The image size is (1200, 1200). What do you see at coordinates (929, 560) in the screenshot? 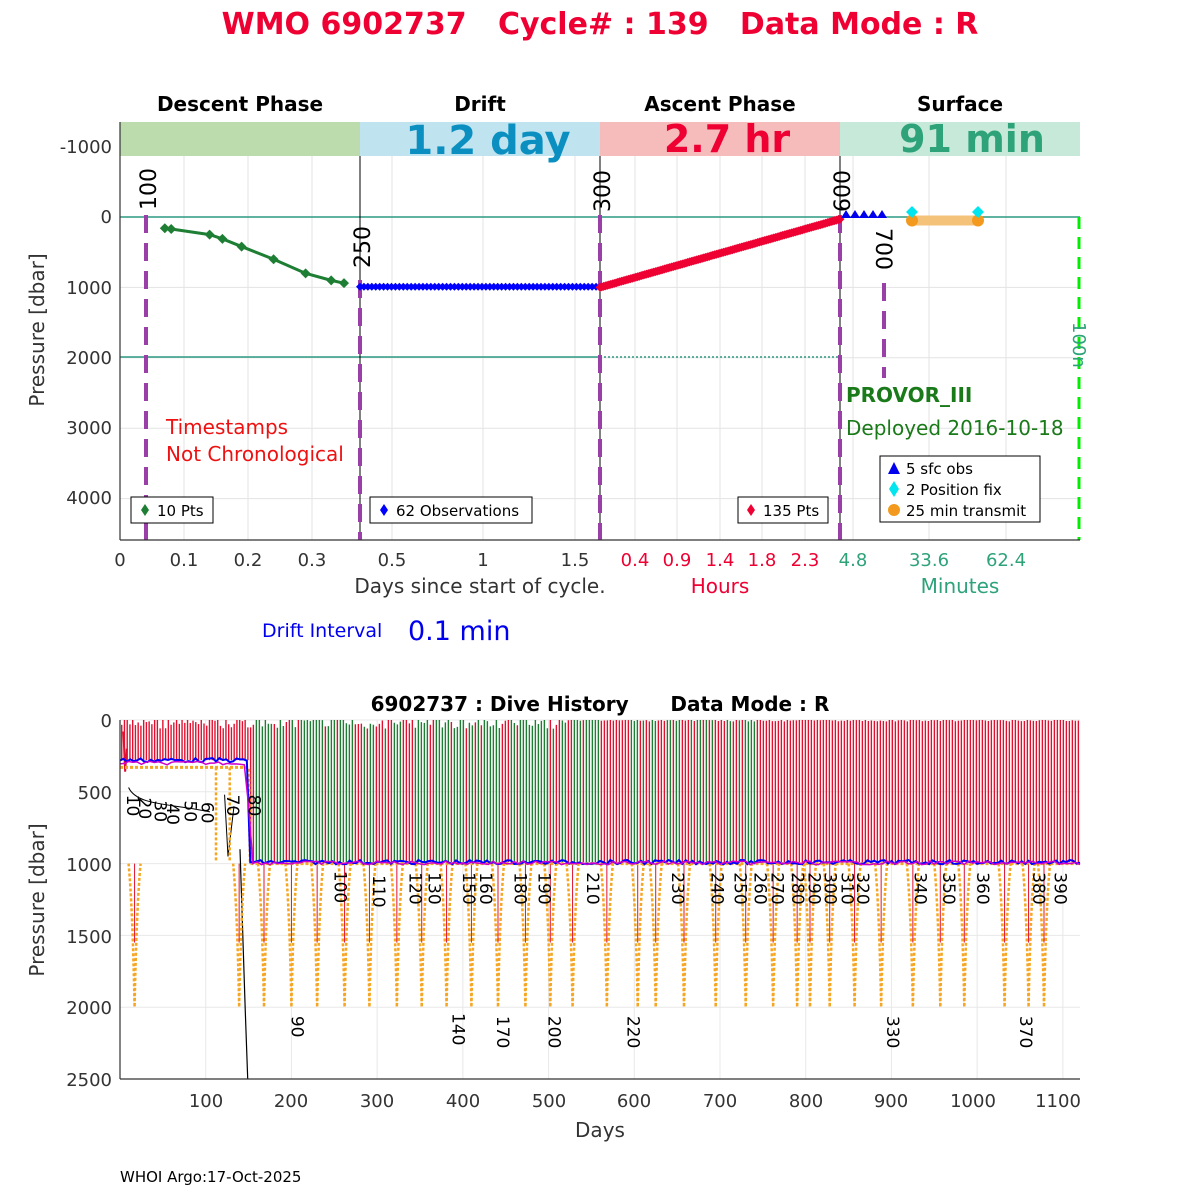
I see `x-tick-label: 33.6` at bounding box center [929, 560].